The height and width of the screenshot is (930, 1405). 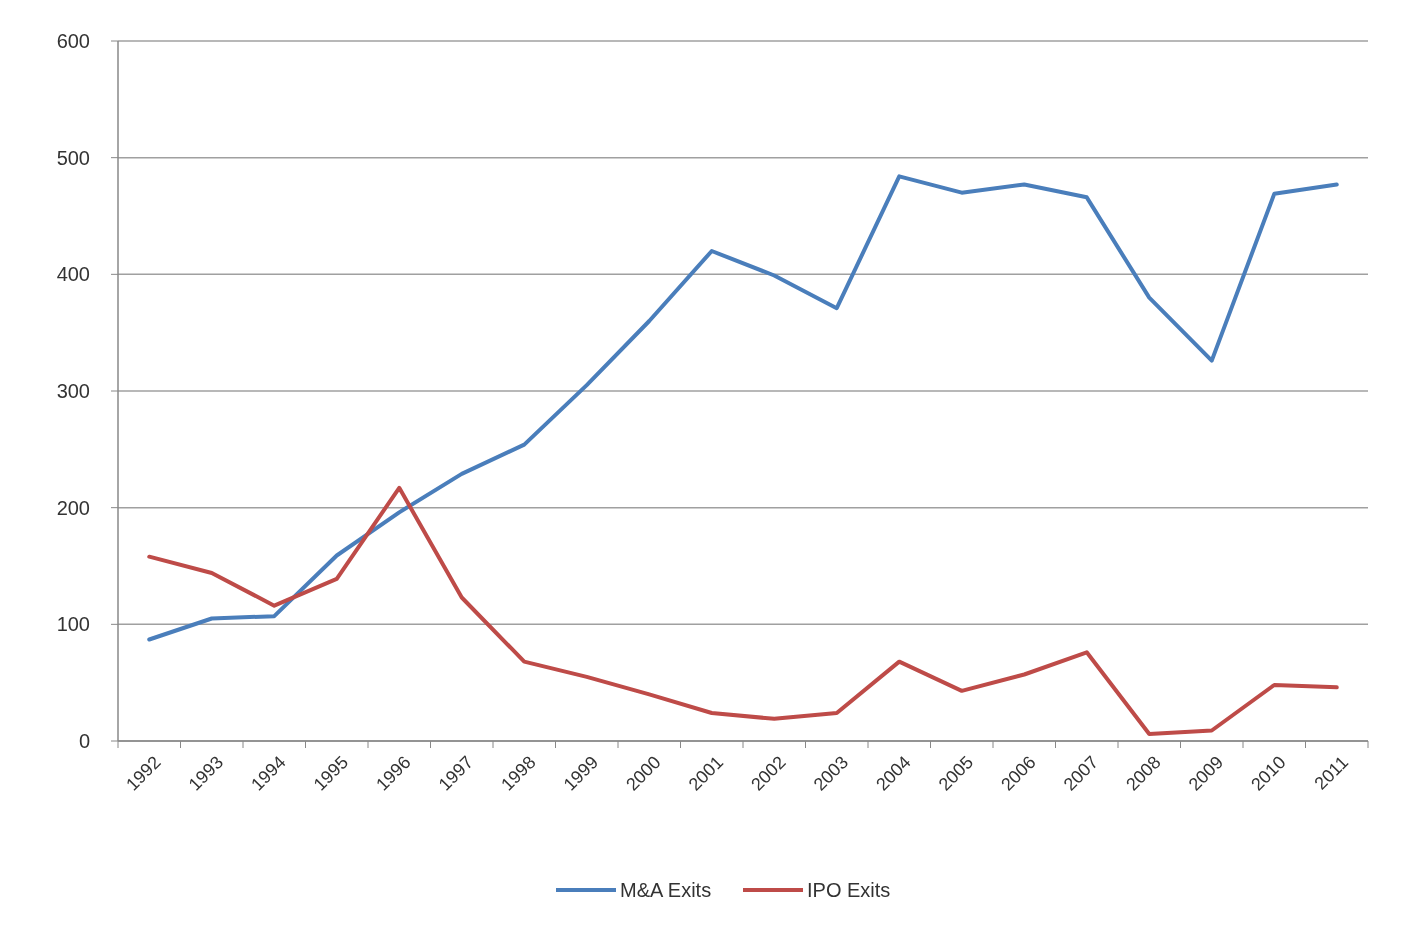 What do you see at coordinates (73, 41) in the screenshot?
I see `y-tick-label: 600` at bounding box center [73, 41].